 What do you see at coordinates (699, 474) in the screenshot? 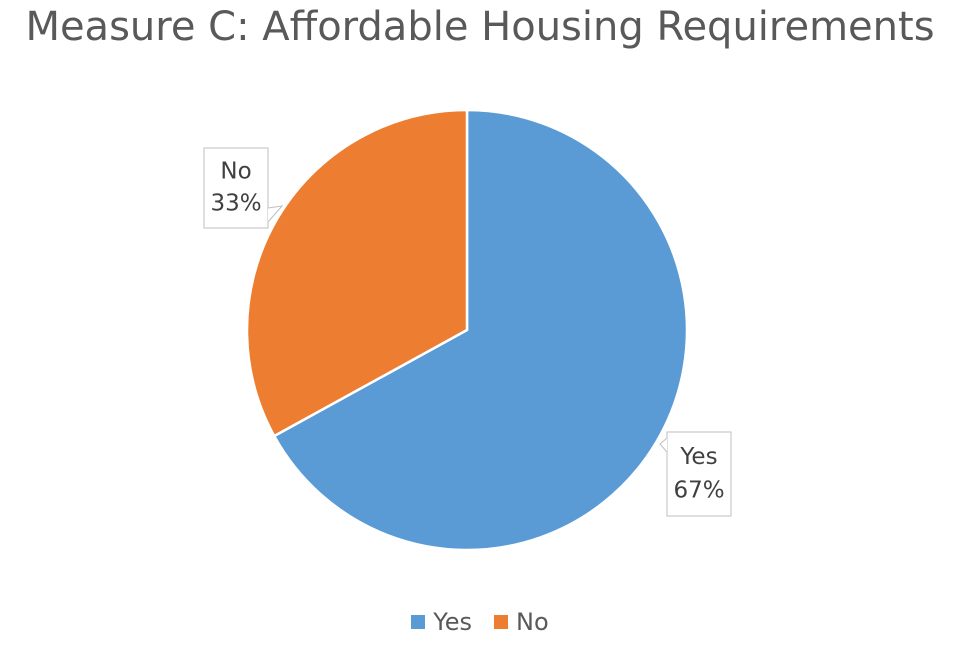
I see `data-label-box-yes` at bounding box center [699, 474].